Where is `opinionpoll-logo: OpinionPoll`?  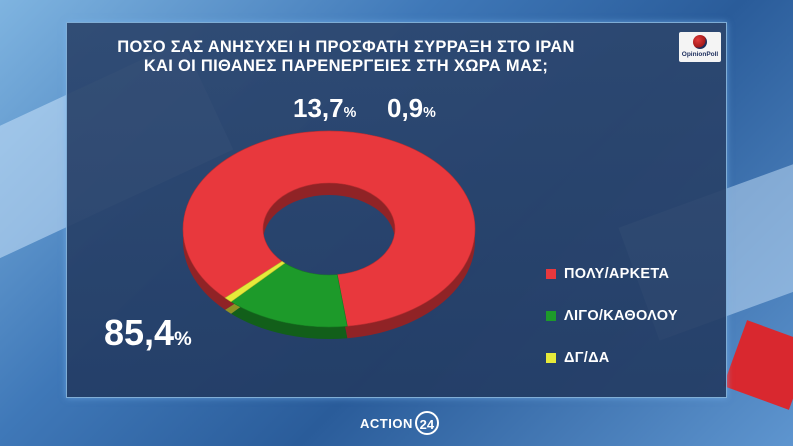
opinionpoll-logo: OpinionPoll is located at coordinates (700, 47).